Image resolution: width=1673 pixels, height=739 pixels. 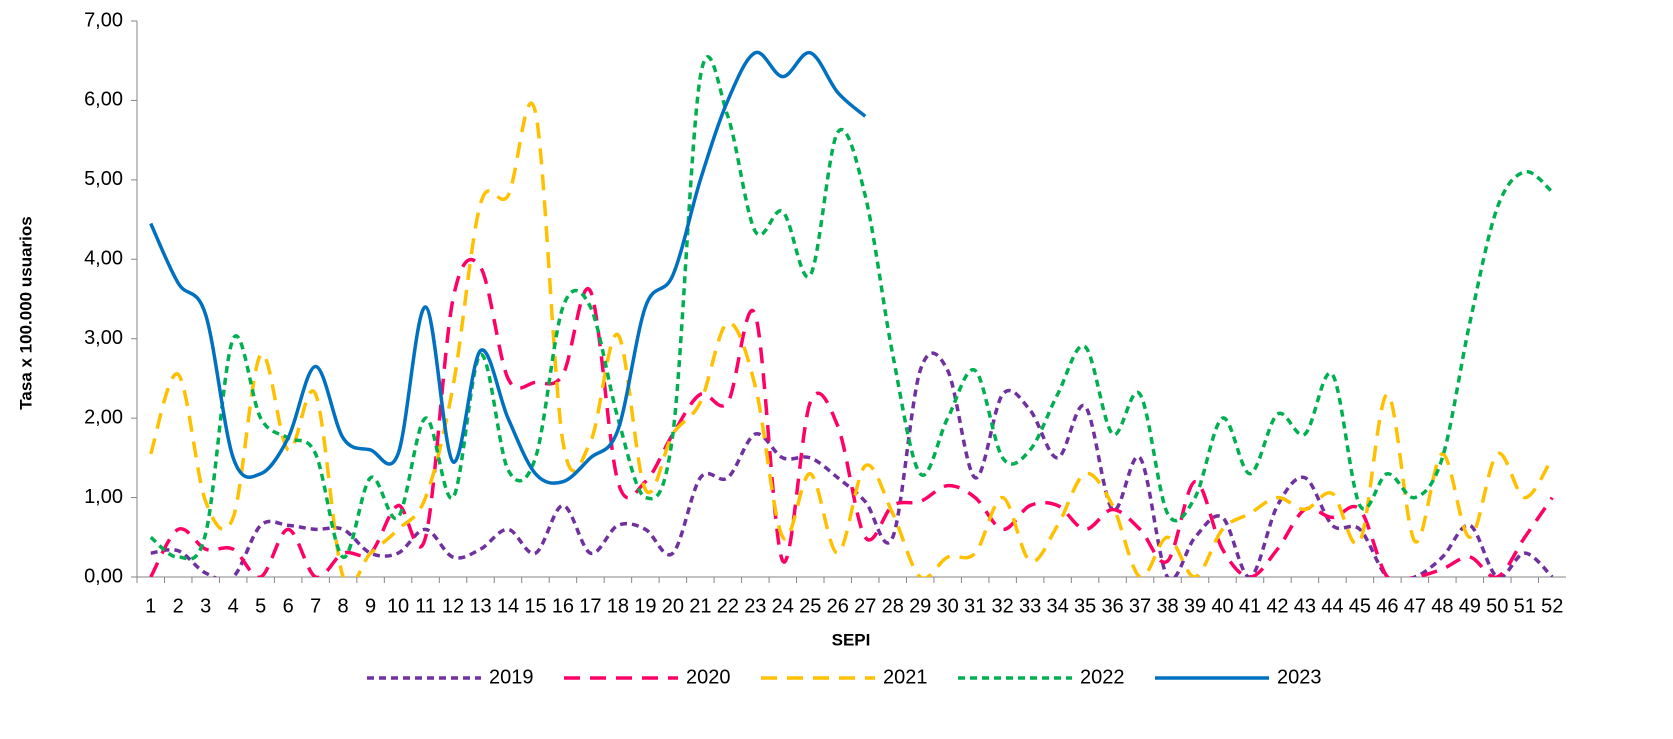 I want to click on x-tick-label: 26, so click(x=838, y=606).